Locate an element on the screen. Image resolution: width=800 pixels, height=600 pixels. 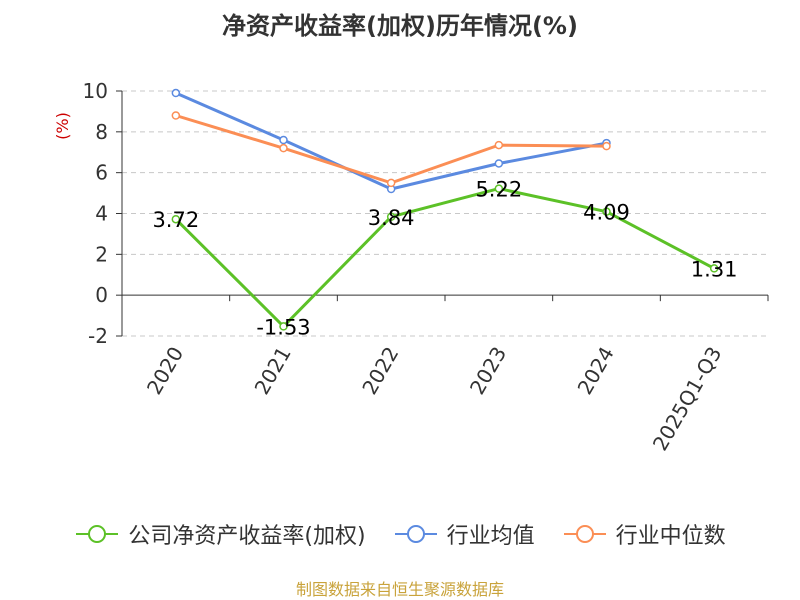
legend-label: 公司净资产收益率(加权) is located at coordinates (247, 536).